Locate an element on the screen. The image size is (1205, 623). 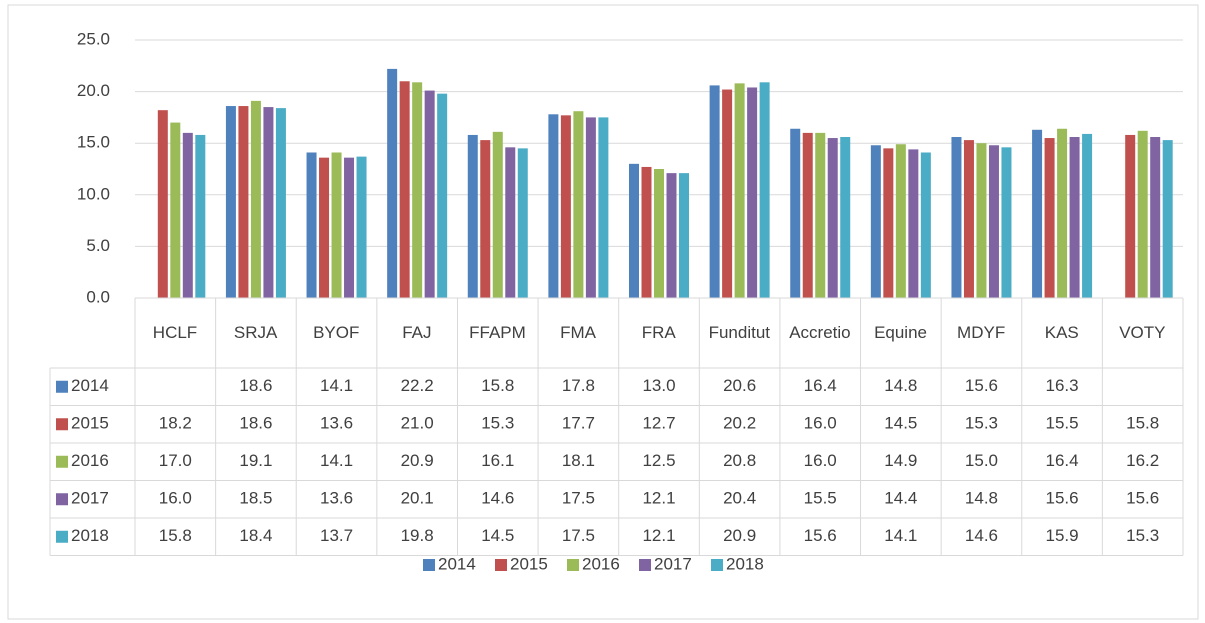
category-cell: BYOF is located at coordinates (336, 332).